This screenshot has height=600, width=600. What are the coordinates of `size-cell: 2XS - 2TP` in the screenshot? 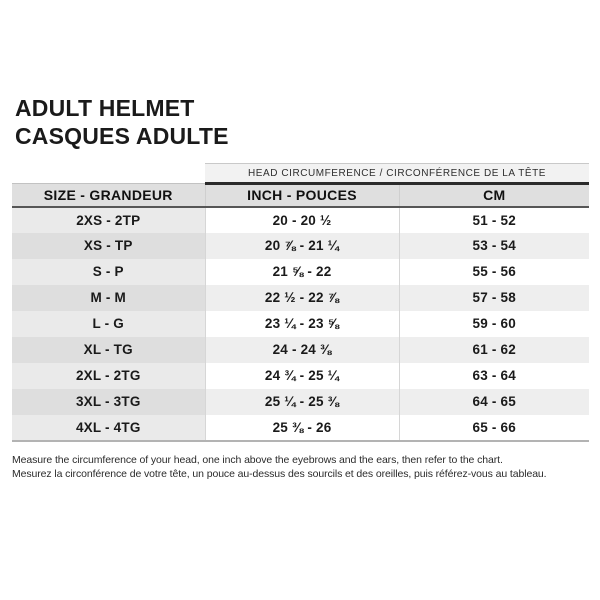 It's located at (108, 219).